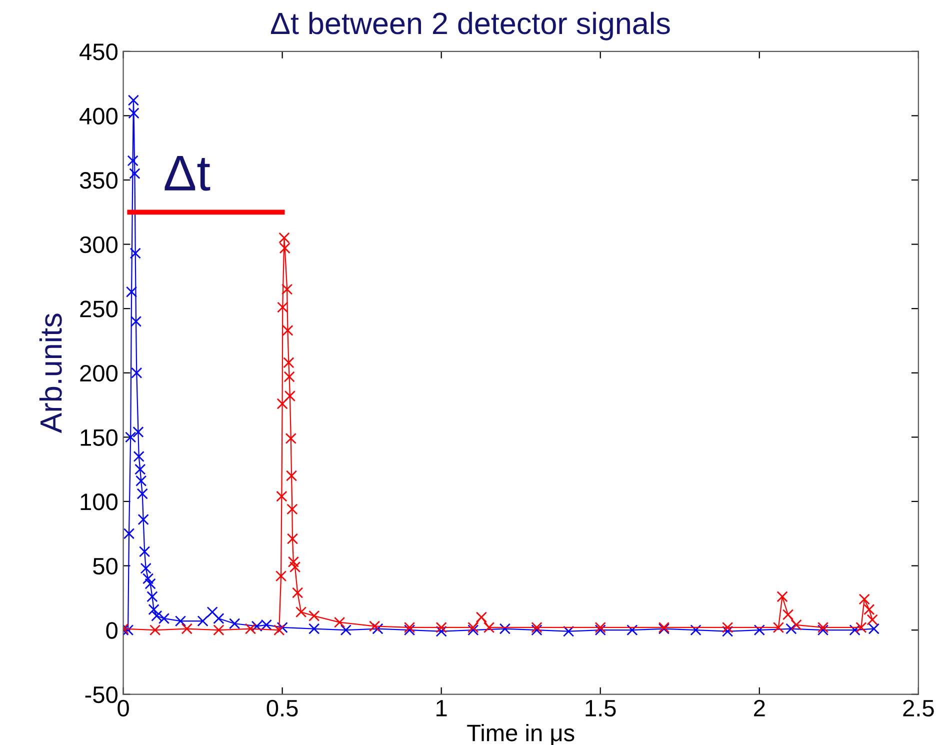 The height and width of the screenshot is (745, 941). What do you see at coordinates (99, 373) in the screenshot?
I see `y-tick-label: 200` at bounding box center [99, 373].